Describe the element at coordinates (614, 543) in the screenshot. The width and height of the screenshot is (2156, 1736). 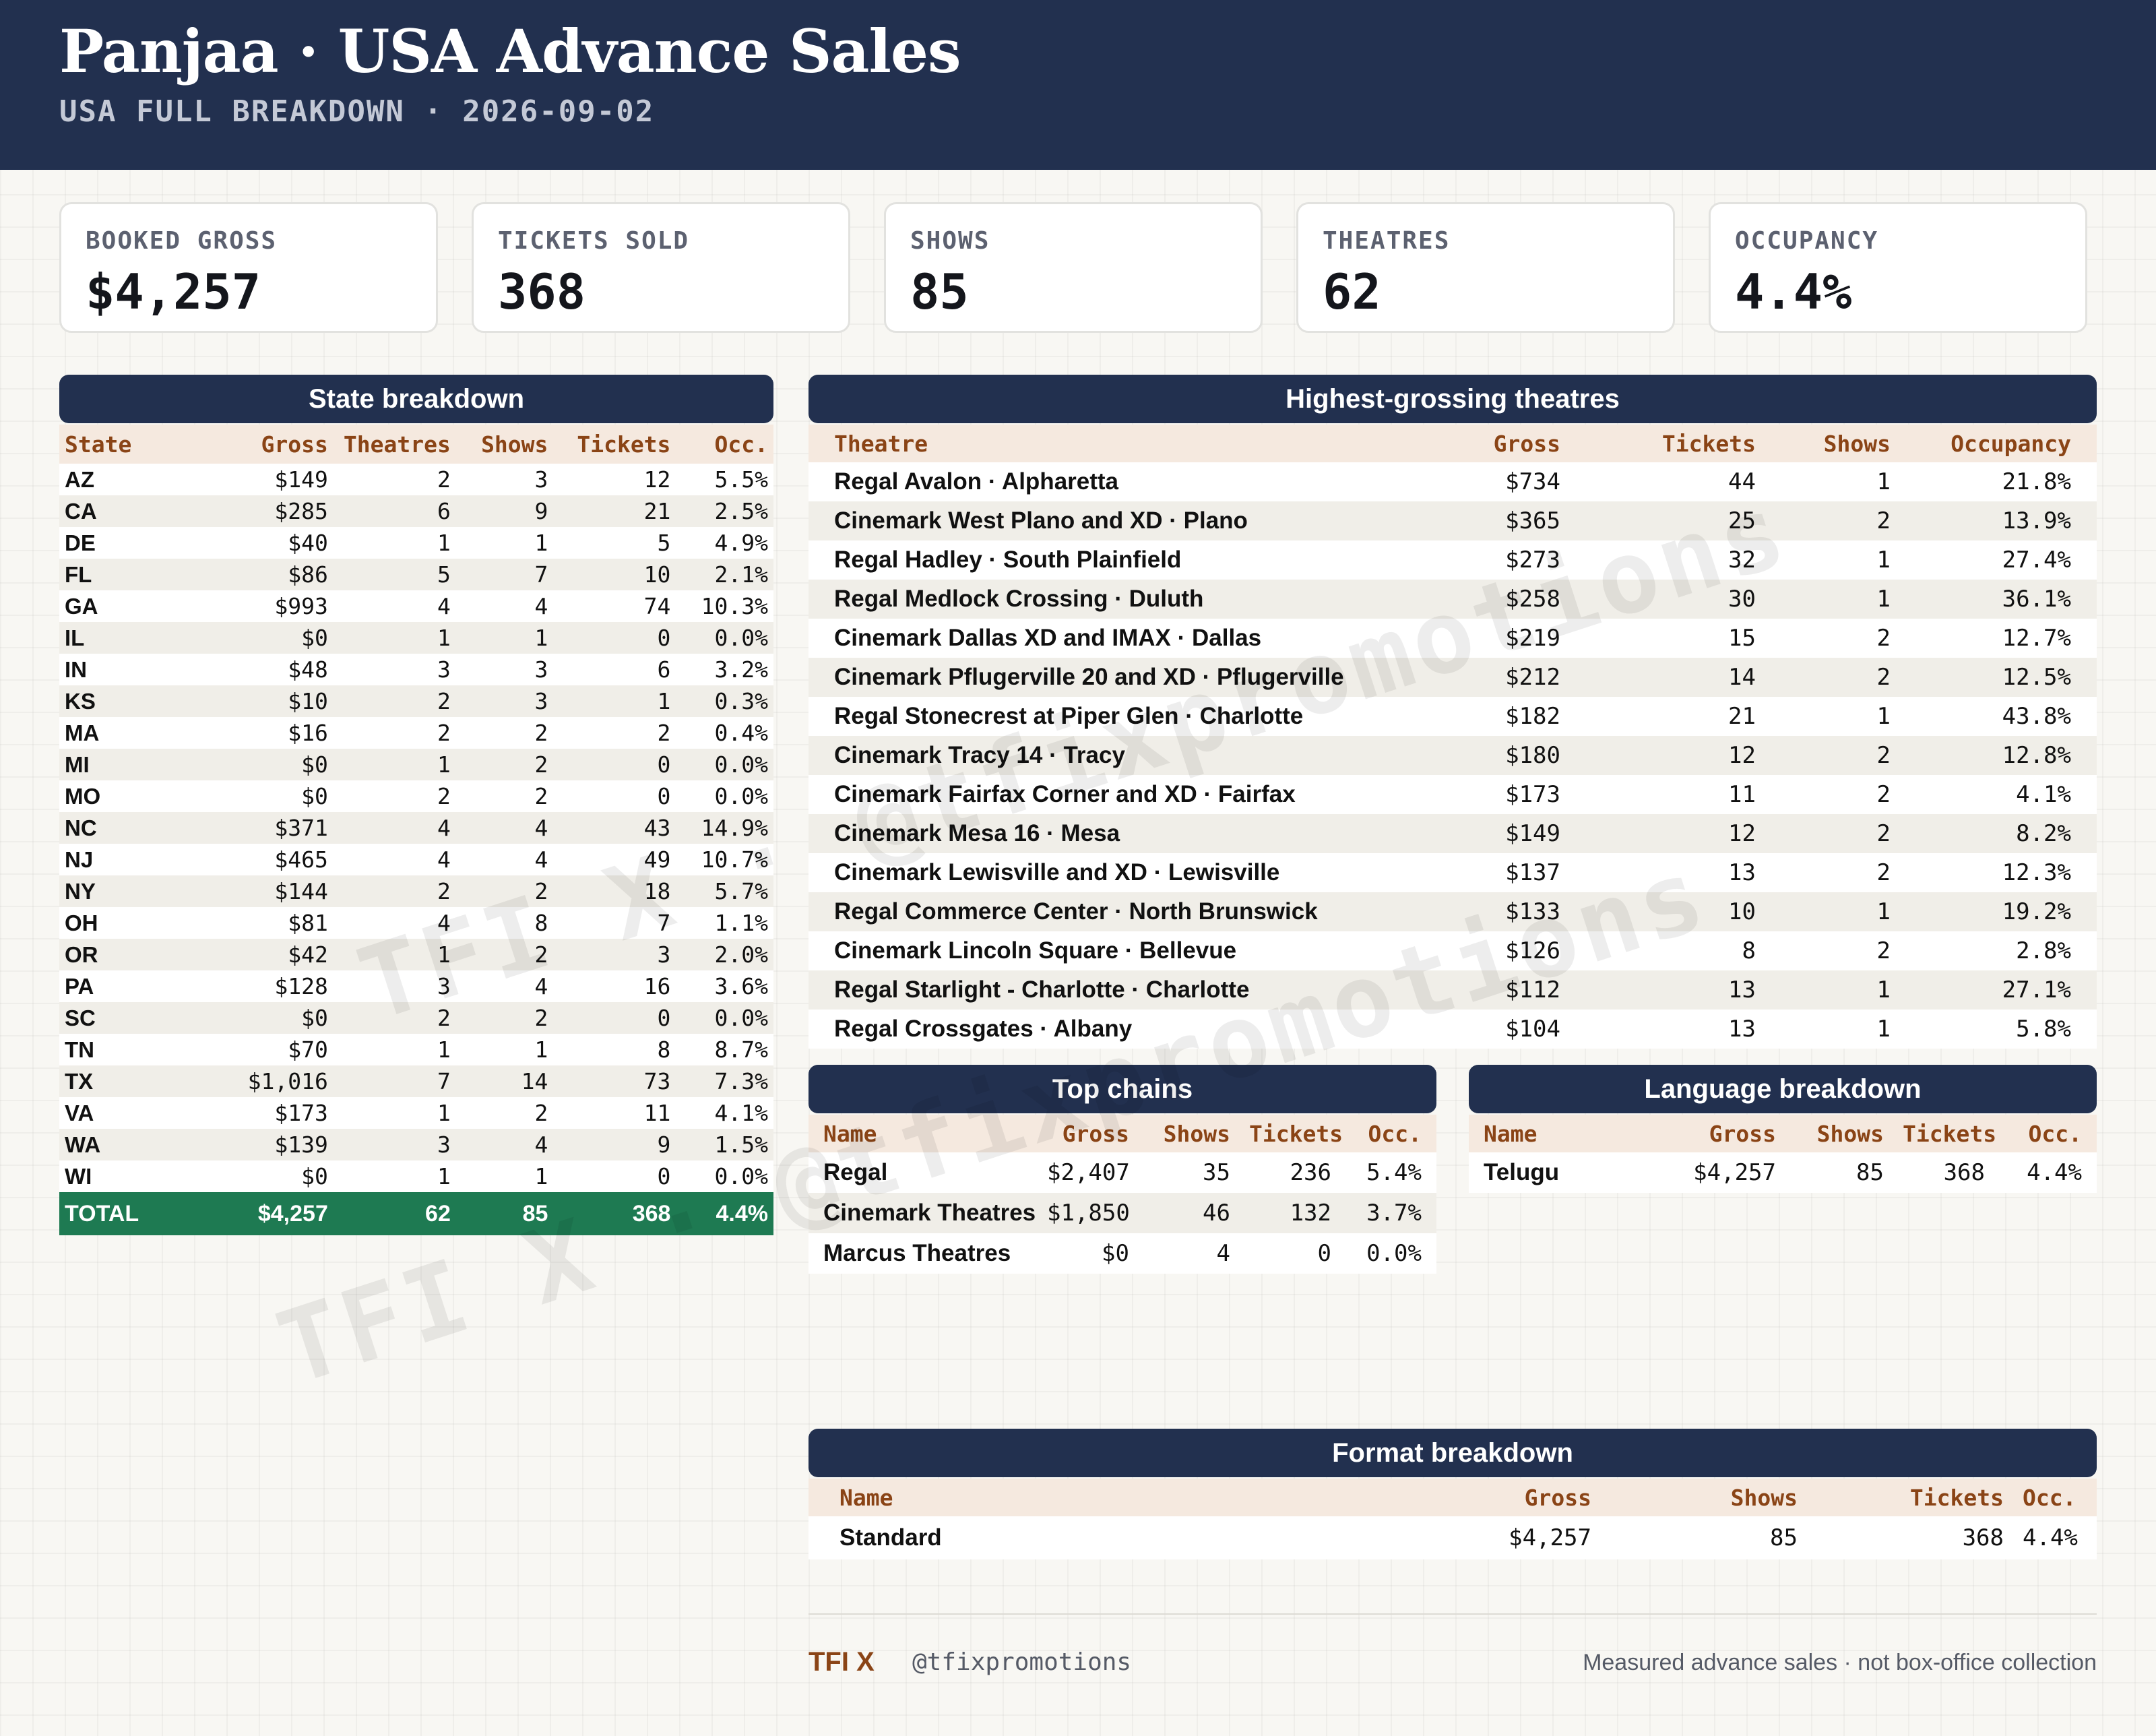
I see `table-cell: 5` at that location.